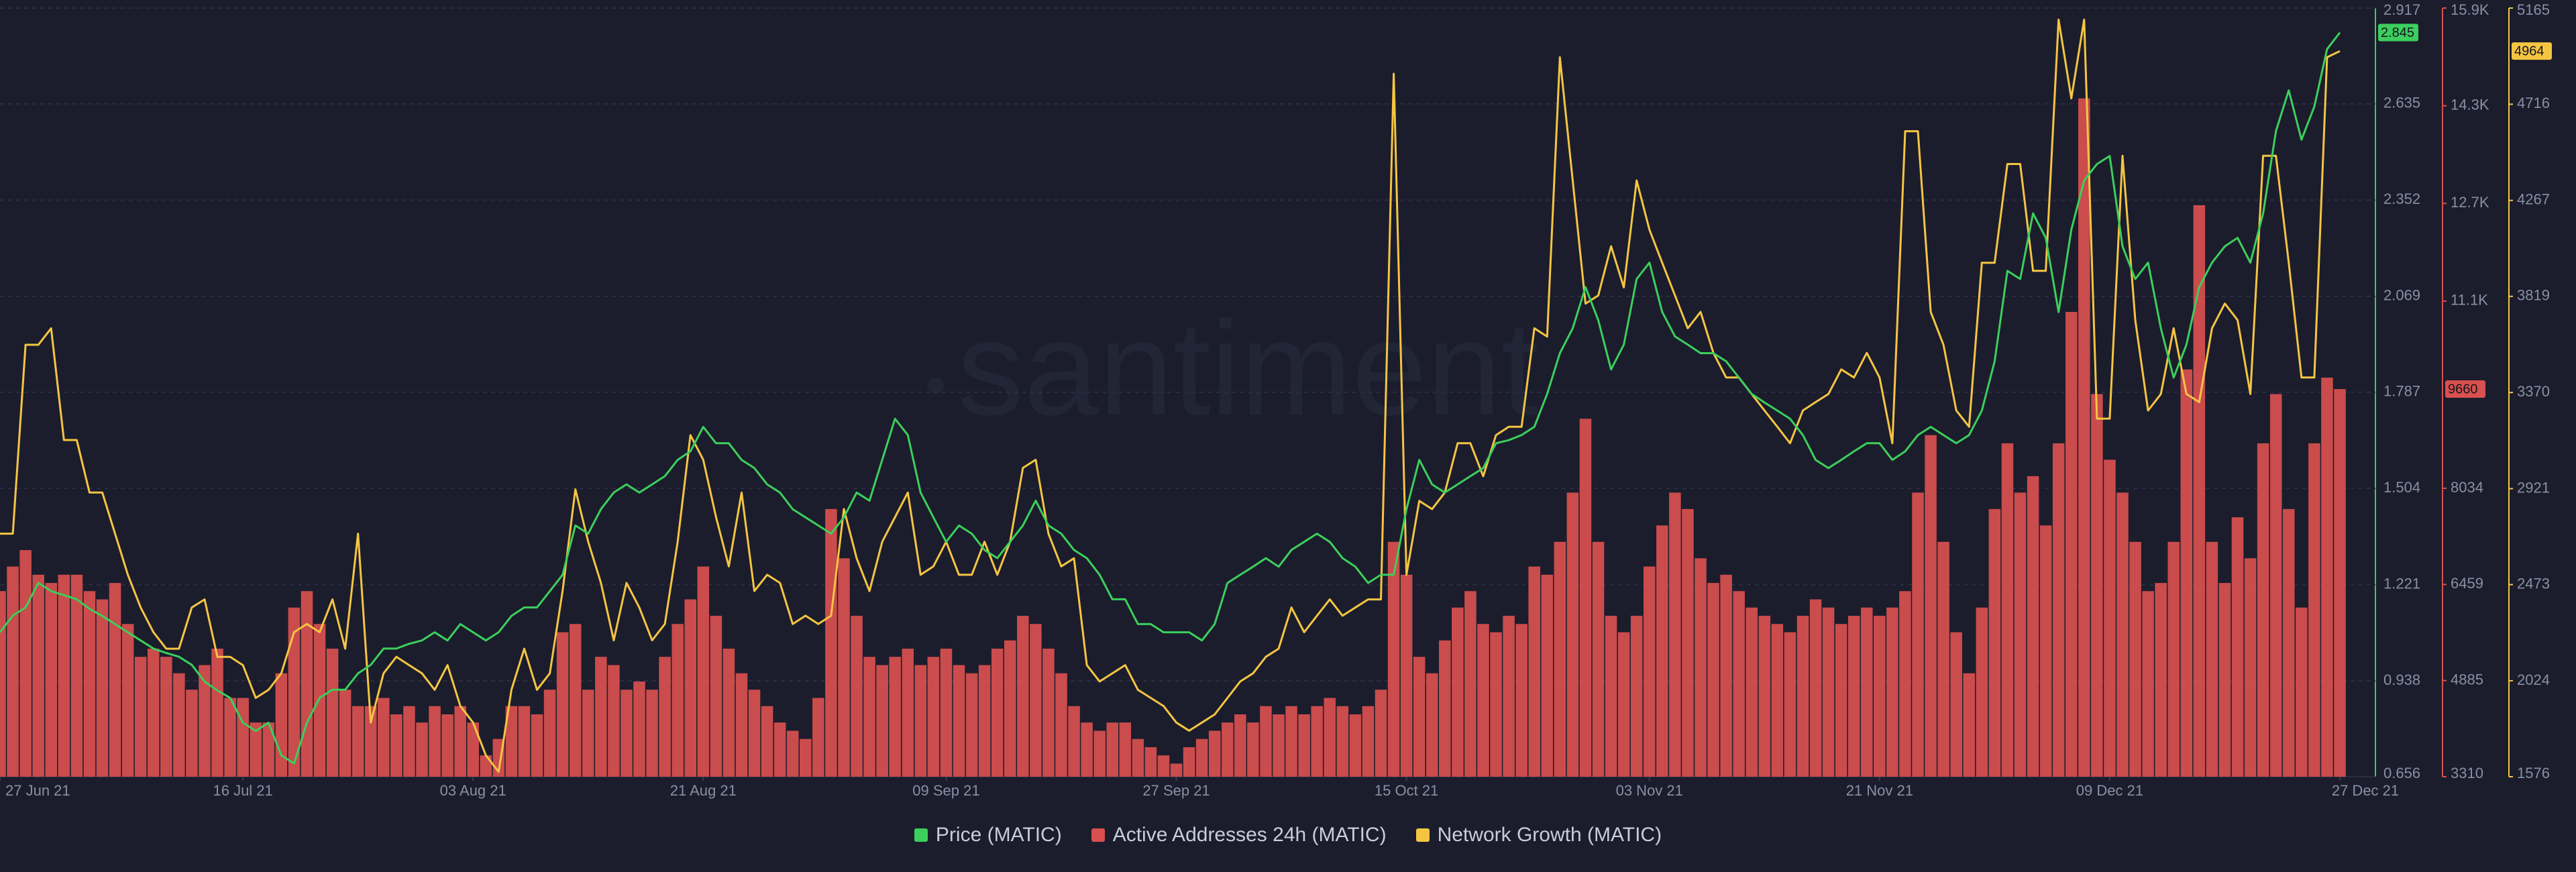  Describe the element at coordinates (2467, 488) in the screenshot. I see `y-tick-label: 8034` at that location.